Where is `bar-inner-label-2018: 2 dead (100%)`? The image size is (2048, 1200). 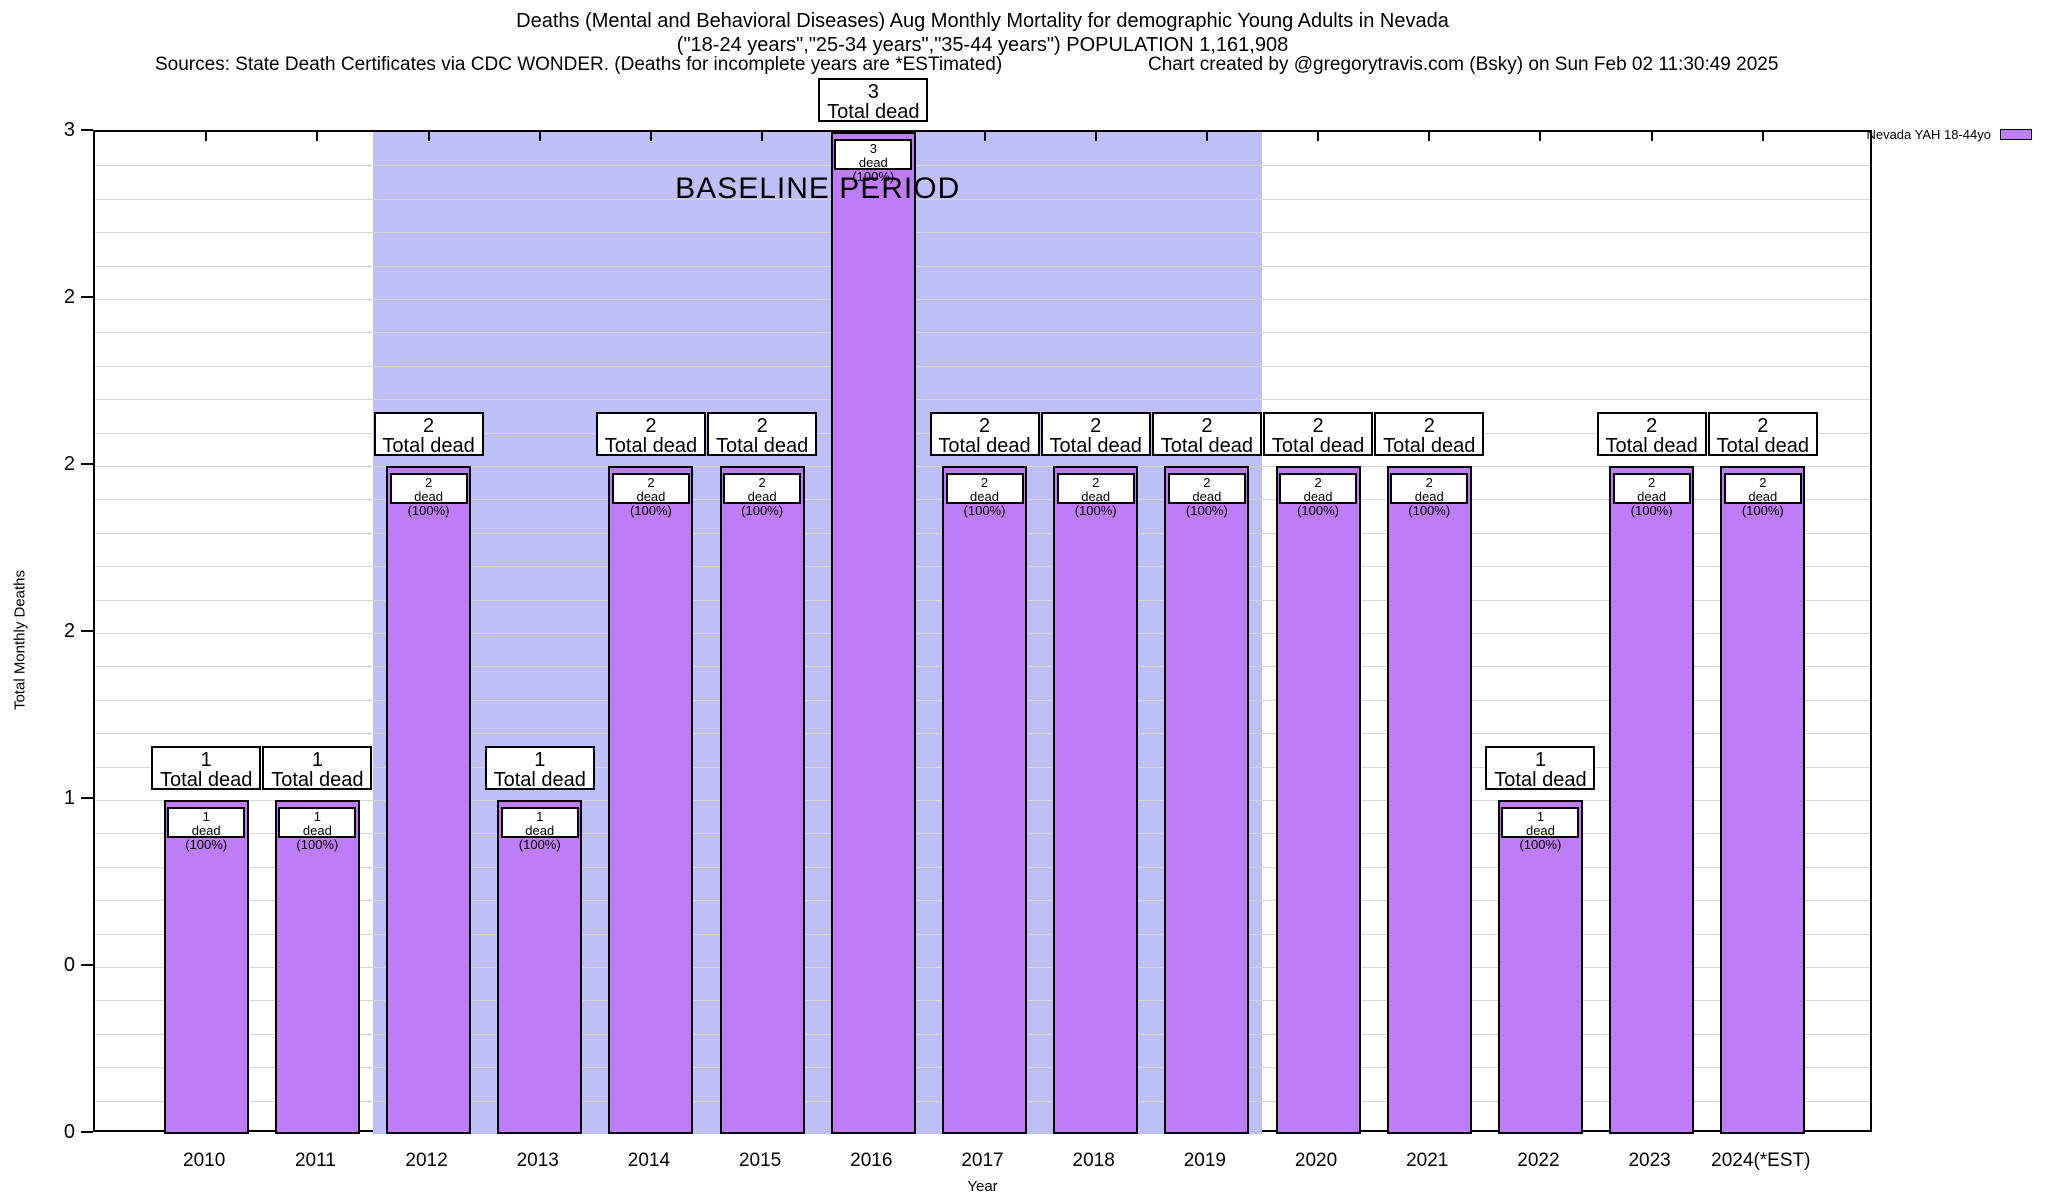
bar-inner-label-2018: 2 dead (100%) is located at coordinates (1095, 495).